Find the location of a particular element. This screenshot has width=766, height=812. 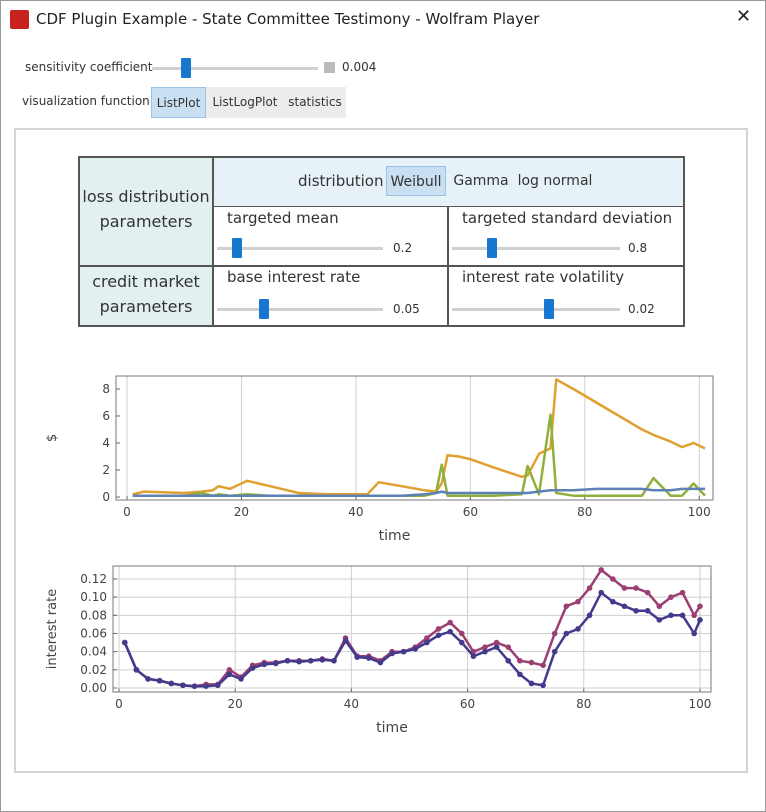

slider-value: 0.02 is located at coordinates (641, 309).